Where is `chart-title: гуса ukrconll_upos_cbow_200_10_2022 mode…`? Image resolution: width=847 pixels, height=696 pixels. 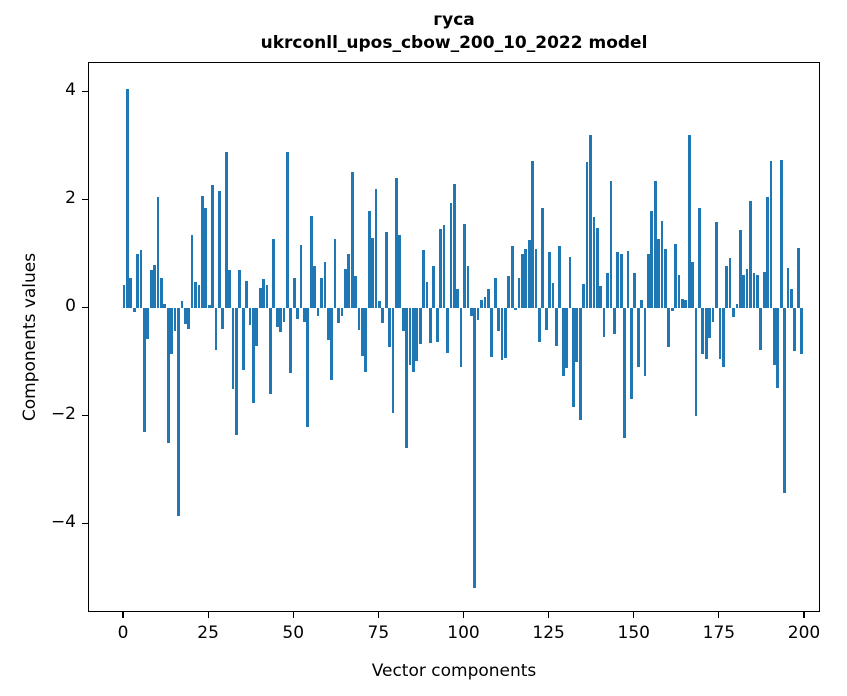 chart-title: гуса ukrconll_upos_cbow_200_10_2022 mode… is located at coordinates (454, 32).